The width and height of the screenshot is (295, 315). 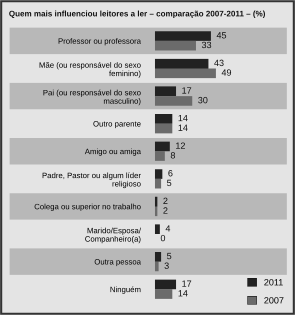 I want to click on legend-label: 2007, so click(x=274, y=300).